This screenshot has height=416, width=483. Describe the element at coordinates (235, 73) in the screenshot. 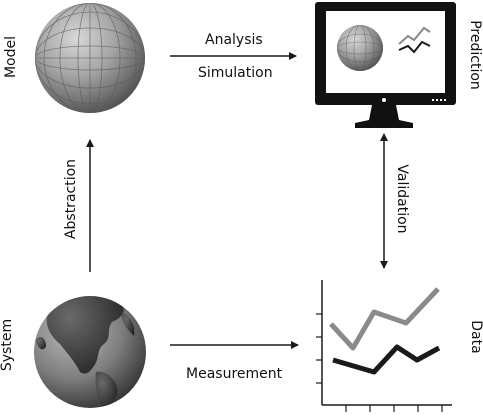

I see `simulation-label: Simulation` at that location.